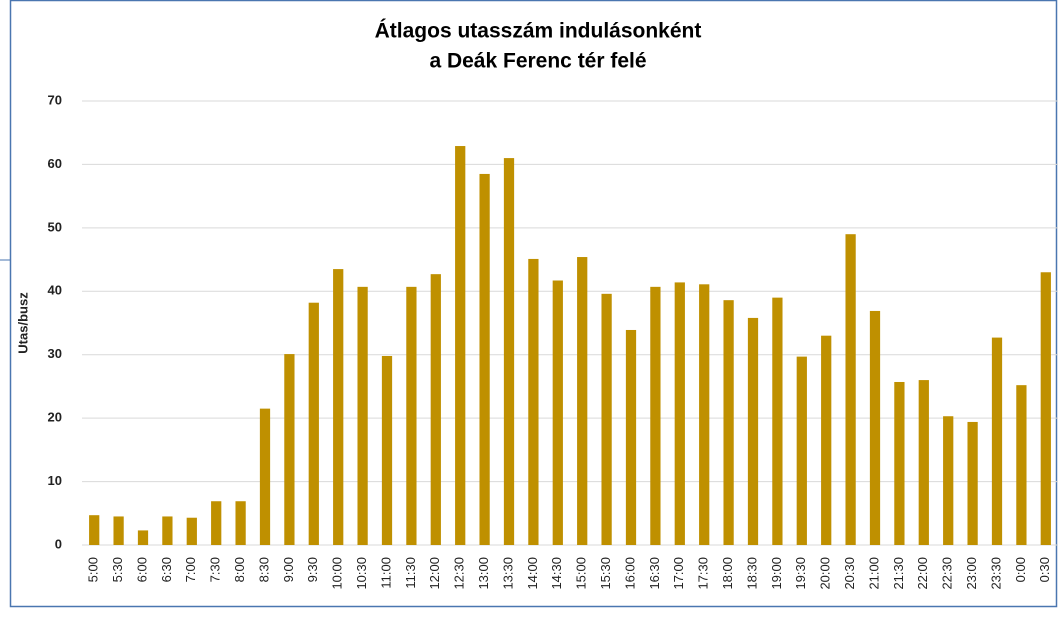 Image resolution: width=1058 pixels, height=619 pixels. Describe the element at coordinates (459, 573) in the screenshot. I see `x-tick-label: 12:30` at that location.